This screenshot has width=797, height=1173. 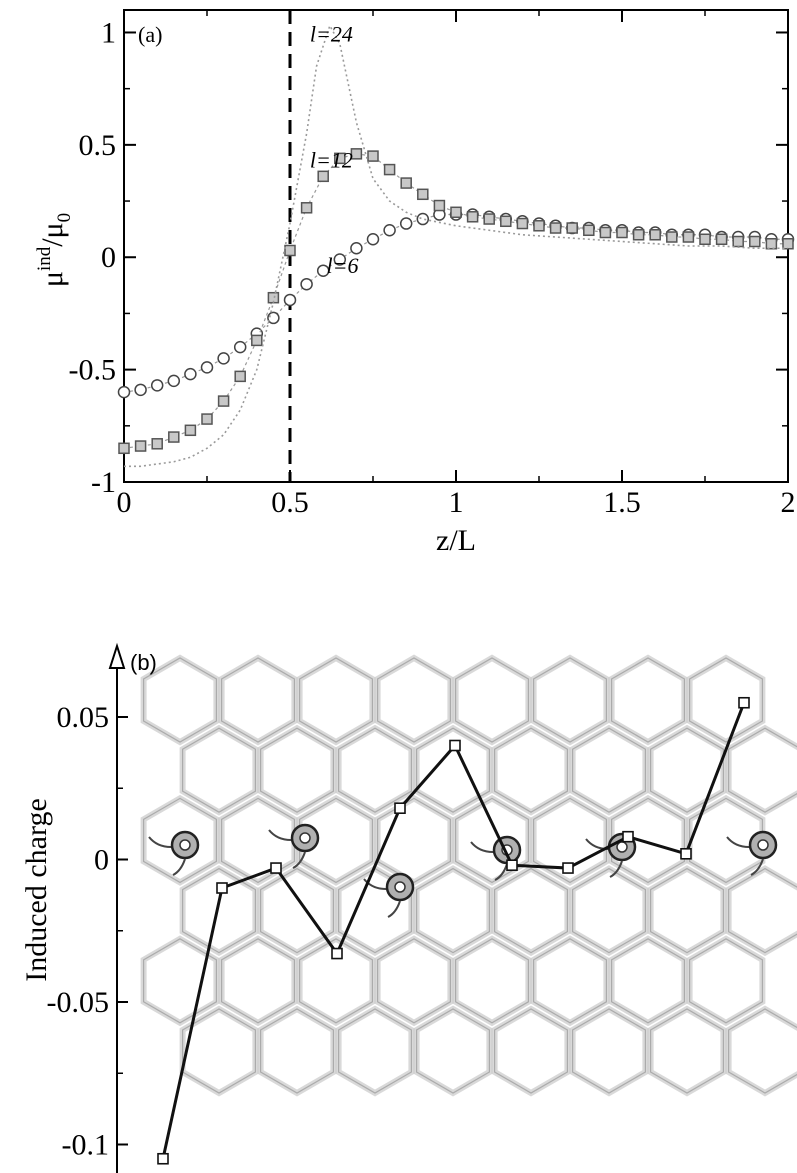 What do you see at coordinates (52, 234) in the screenshot?
I see `y-label-a-rest: /μ` at bounding box center [52, 234].